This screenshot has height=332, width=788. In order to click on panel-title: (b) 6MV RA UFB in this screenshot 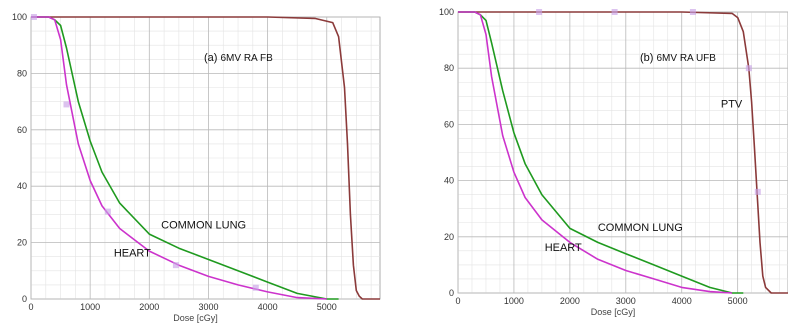, I will do `click(678, 58)`.